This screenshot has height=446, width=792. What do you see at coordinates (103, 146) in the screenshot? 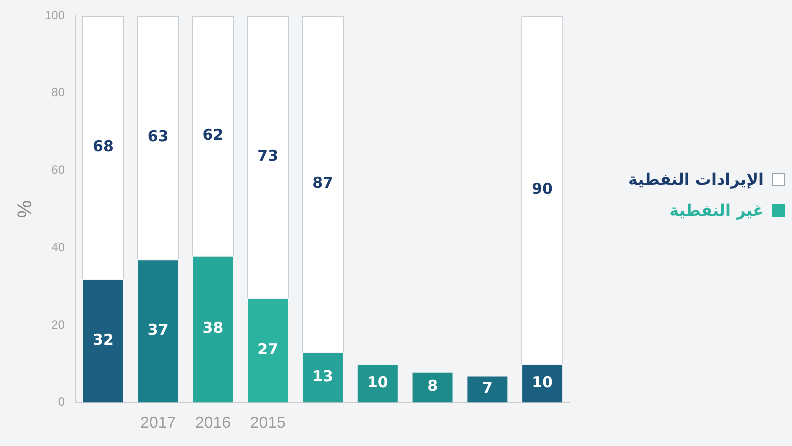
I see `data-label: 68` at bounding box center [103, 146].